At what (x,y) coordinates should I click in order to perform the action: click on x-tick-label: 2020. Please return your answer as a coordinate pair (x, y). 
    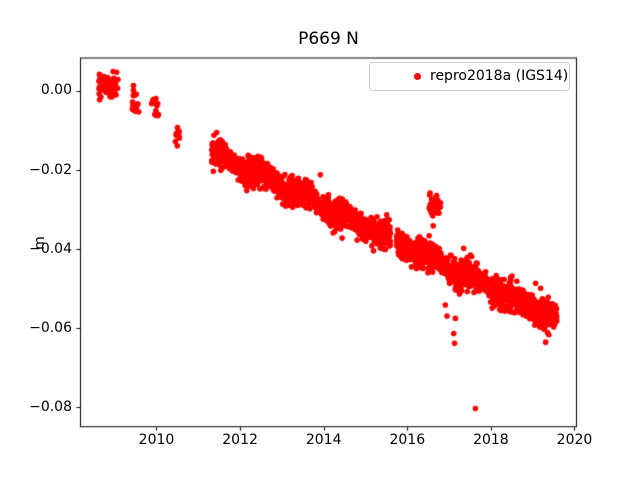
    Looking at the image, I should click on (574, 440).